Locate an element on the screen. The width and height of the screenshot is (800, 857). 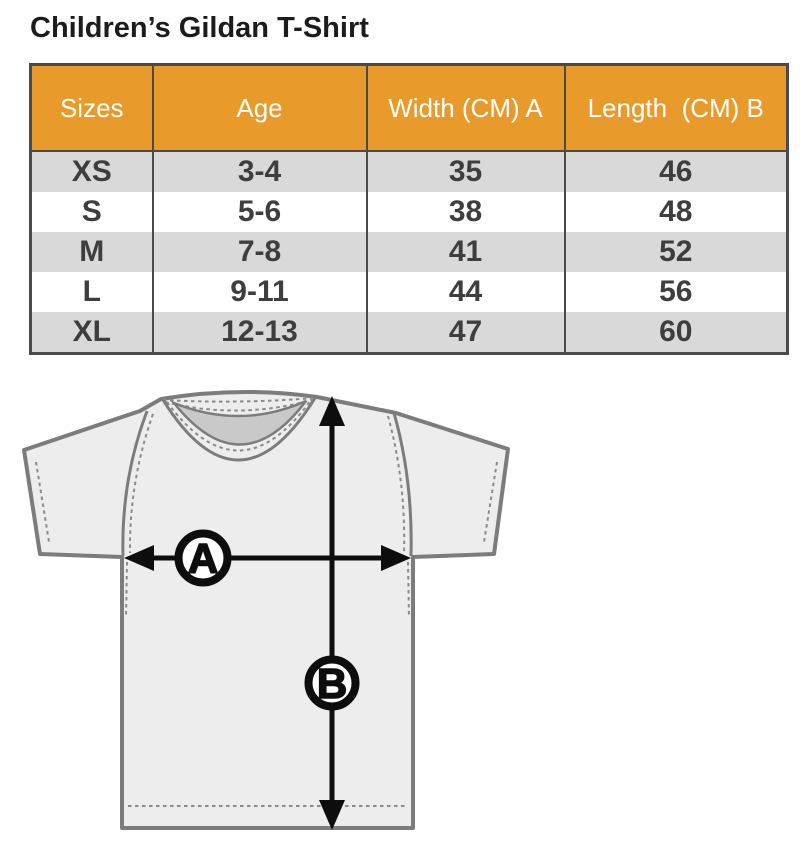
table-cell: L is located at coordinates (91, 292).